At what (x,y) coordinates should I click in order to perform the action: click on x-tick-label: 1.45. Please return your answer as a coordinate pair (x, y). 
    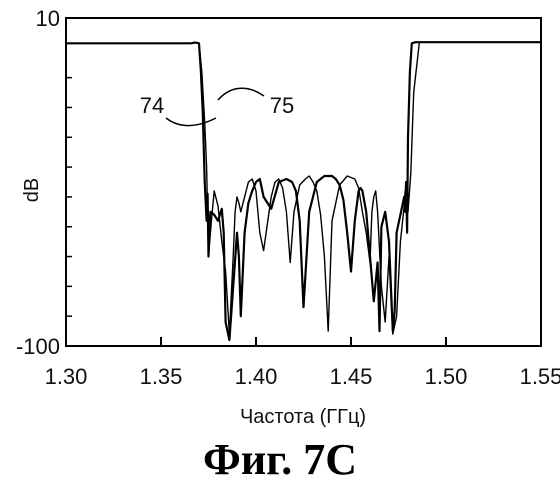
    Looking at the image, I should click on (351, 376).